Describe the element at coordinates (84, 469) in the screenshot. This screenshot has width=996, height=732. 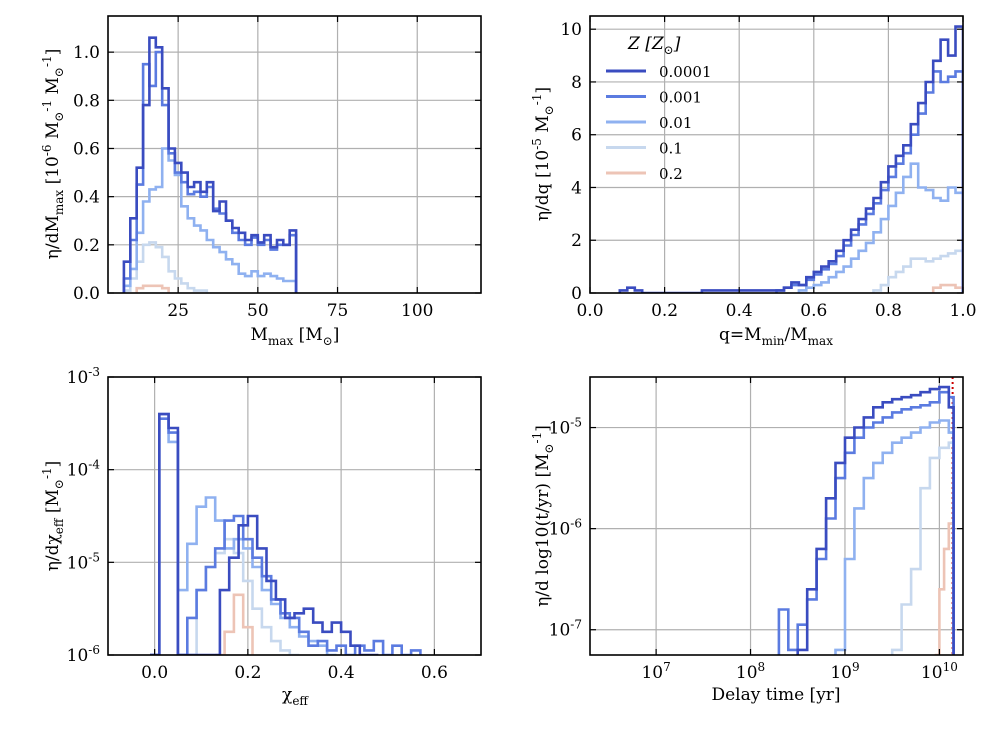
I see `y-tick-label: 10⁻⁴` at that location.